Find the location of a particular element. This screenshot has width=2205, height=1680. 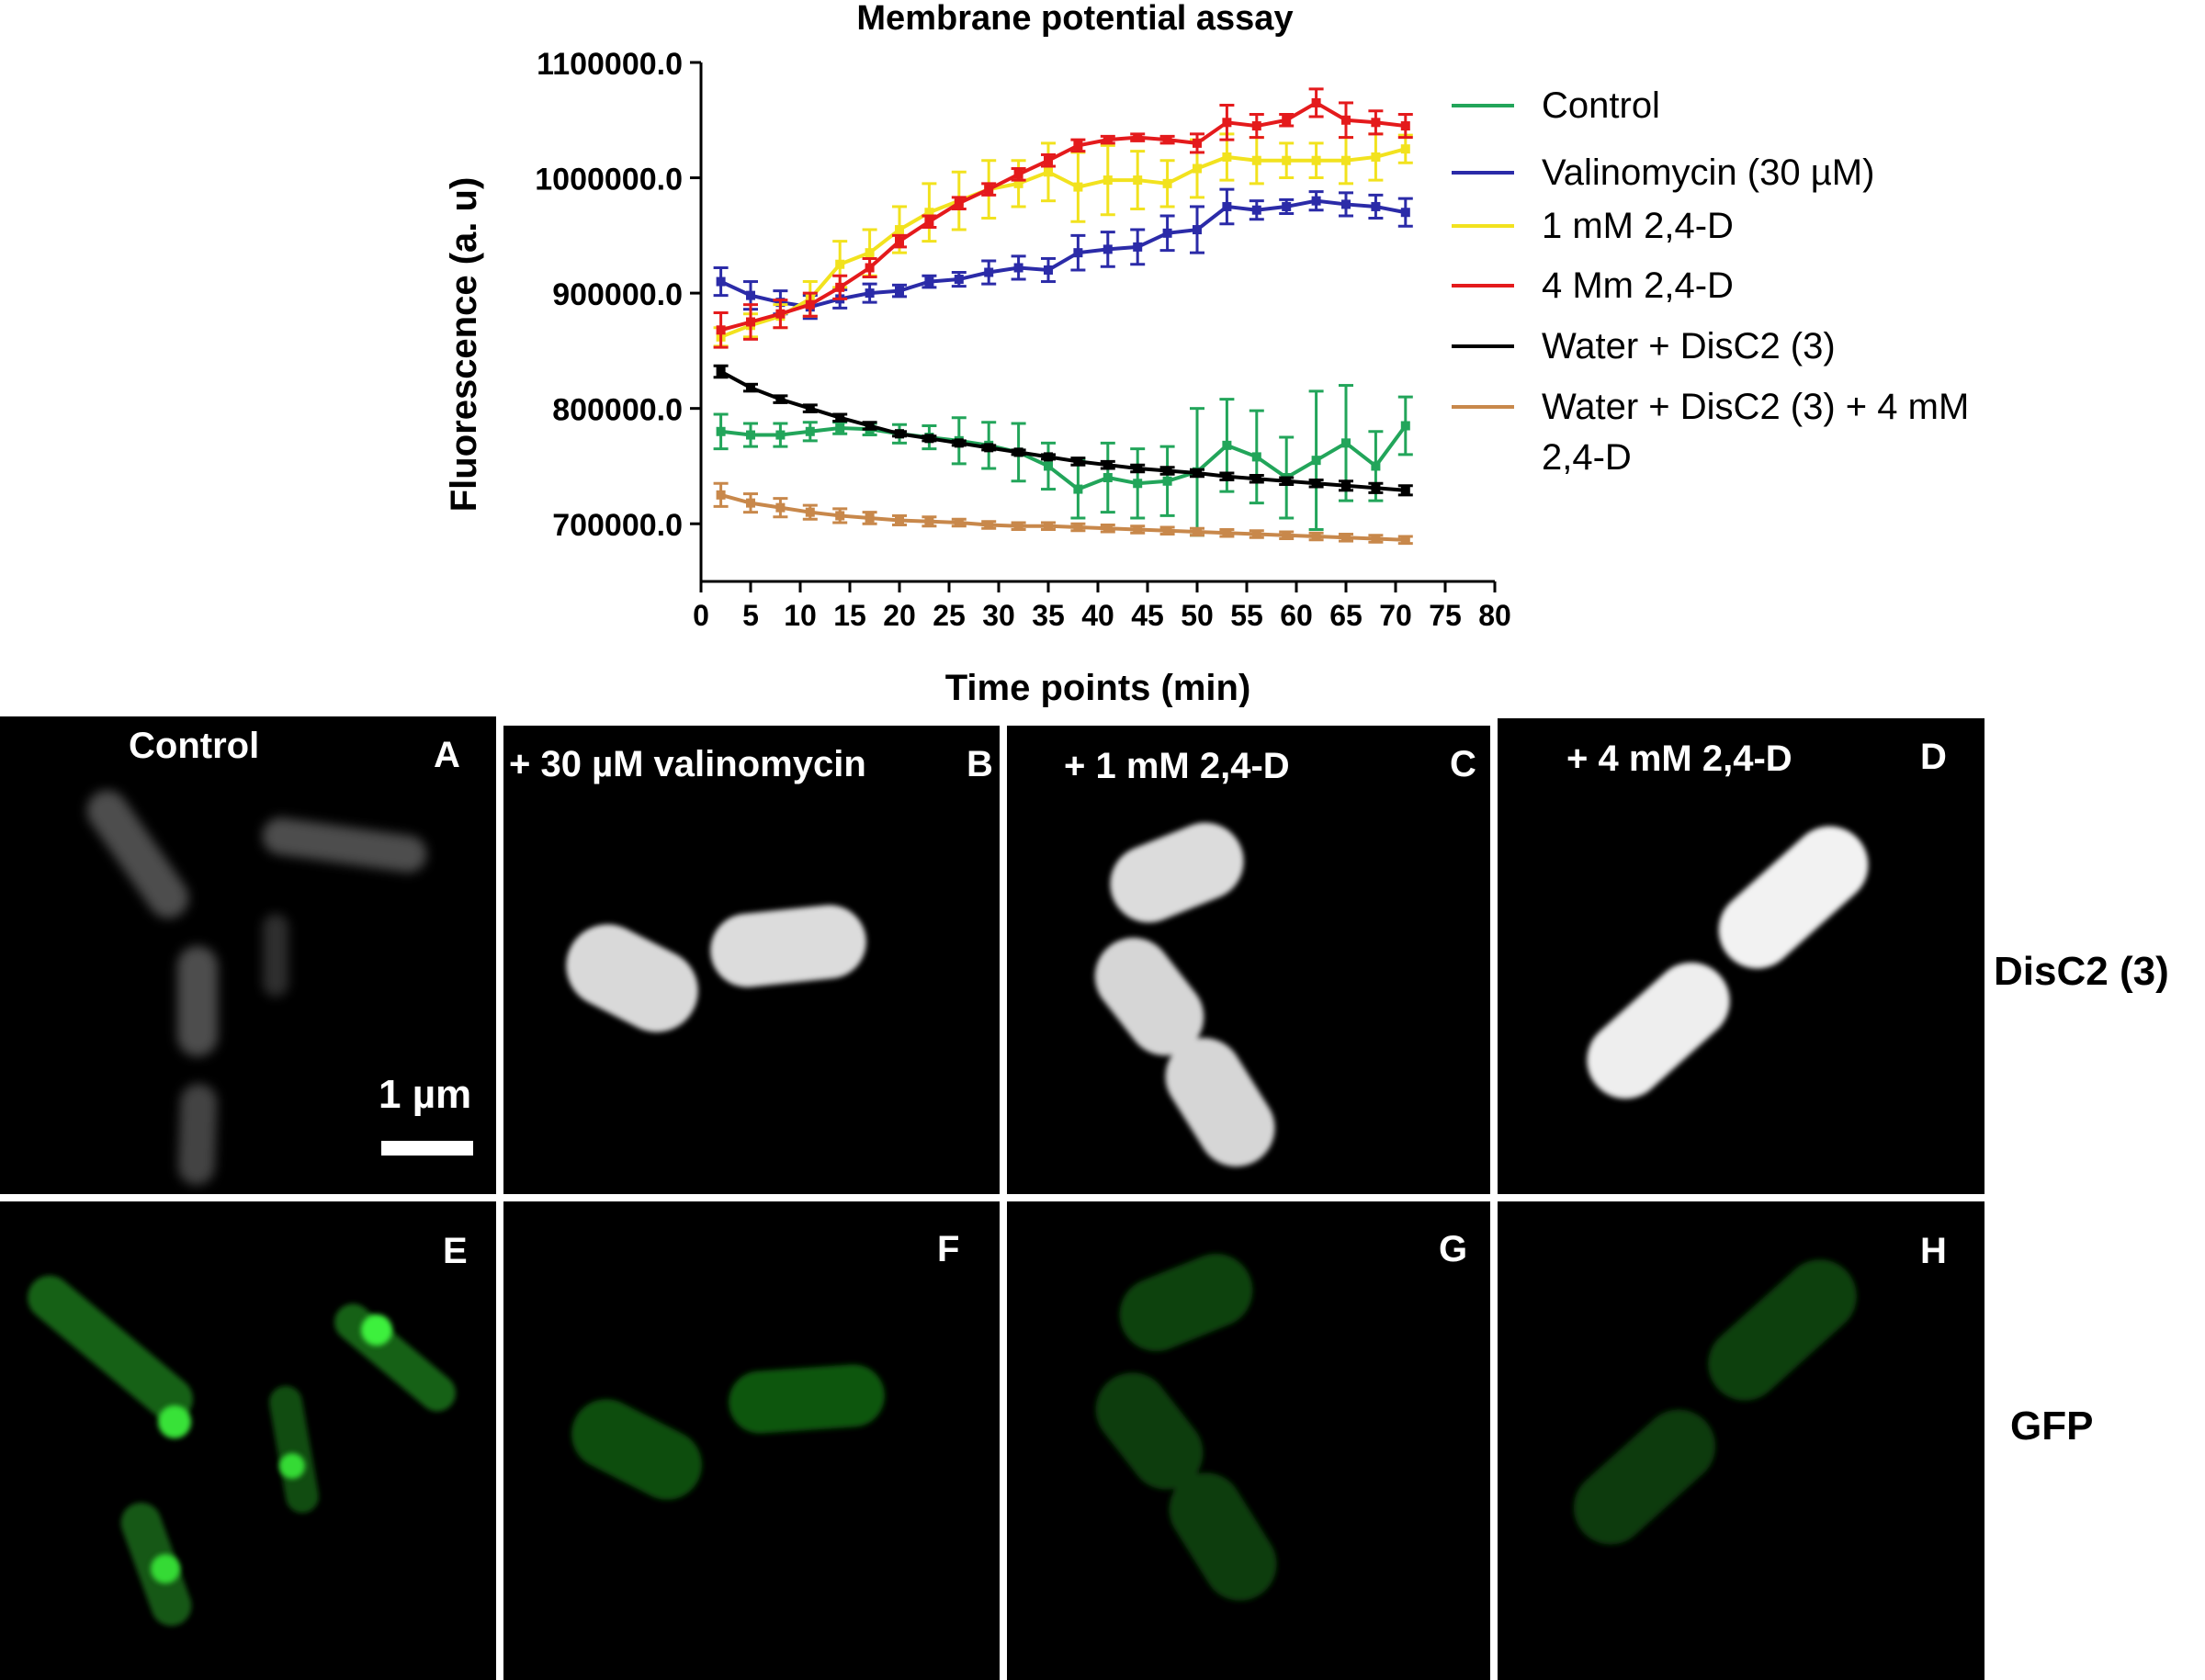

x-tick-label: 45 is located at coordinates (1147, 615).